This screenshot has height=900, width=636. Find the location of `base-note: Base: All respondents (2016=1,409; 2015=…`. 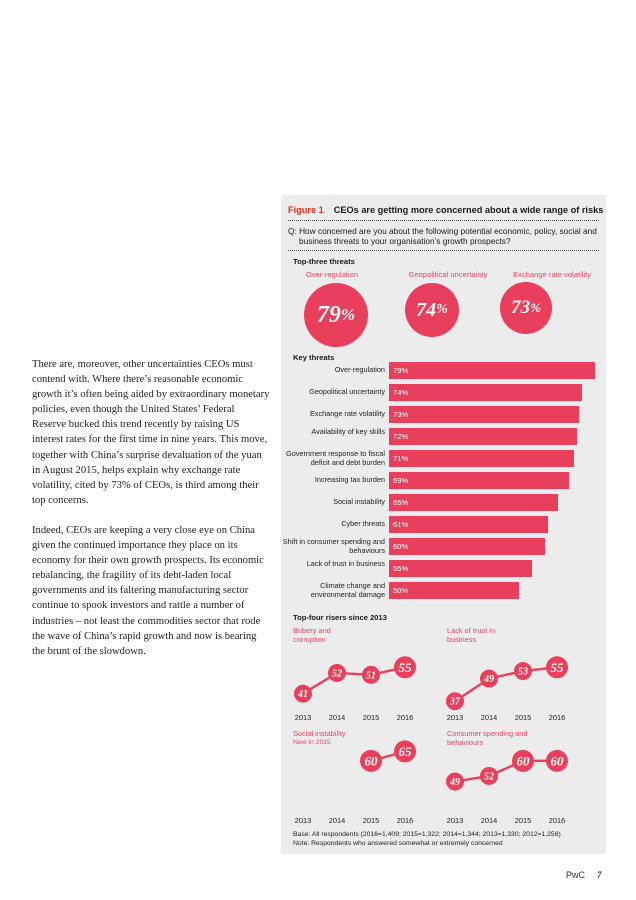

base-note: Base: All respondents (2016=1,409; 2015=… is located at coordinates (427, 834).